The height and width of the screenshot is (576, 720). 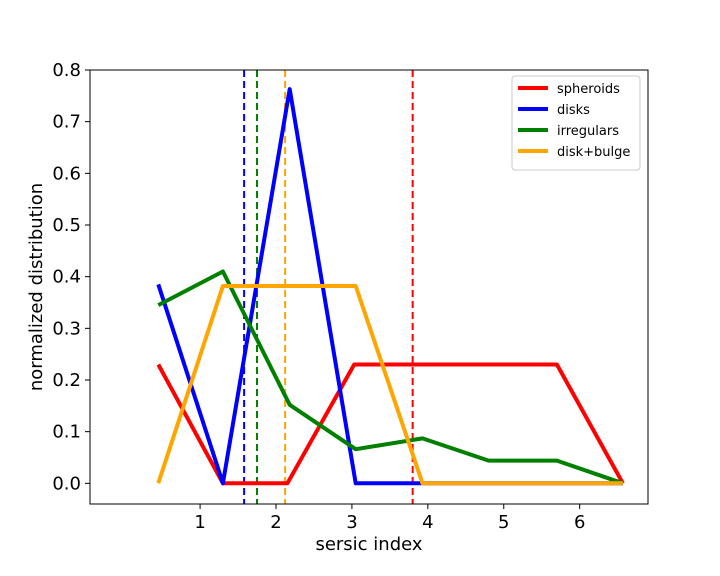 What do you see at coordinates (66, 328) in the screenshot?
I see `y-tick-label: 0.3` at bounding box center [66, 328].